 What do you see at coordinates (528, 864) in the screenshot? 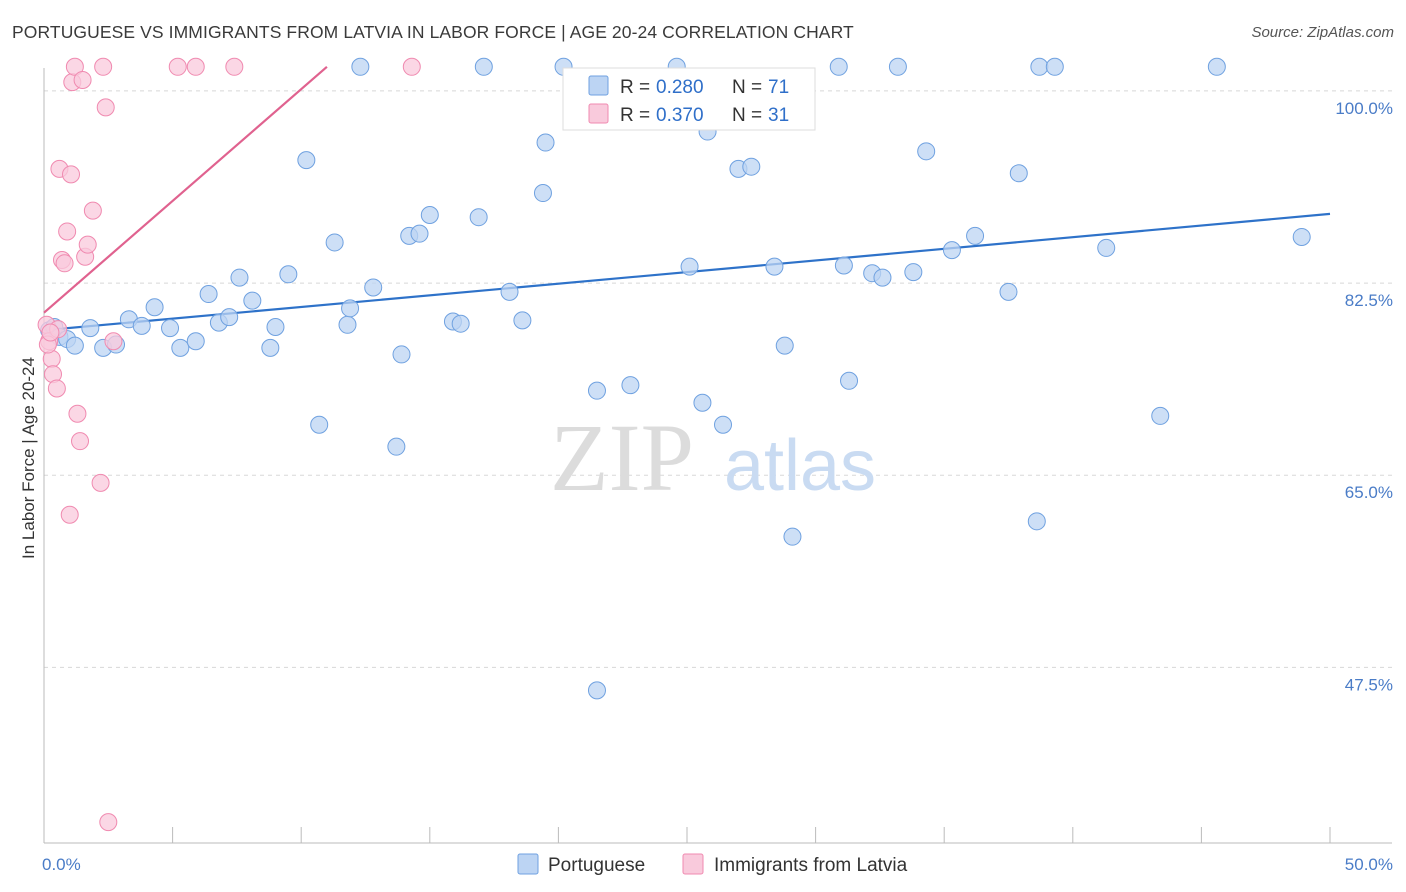
I see `bottom-legend-swatch-portuguese` at bounding box center [528, 864].